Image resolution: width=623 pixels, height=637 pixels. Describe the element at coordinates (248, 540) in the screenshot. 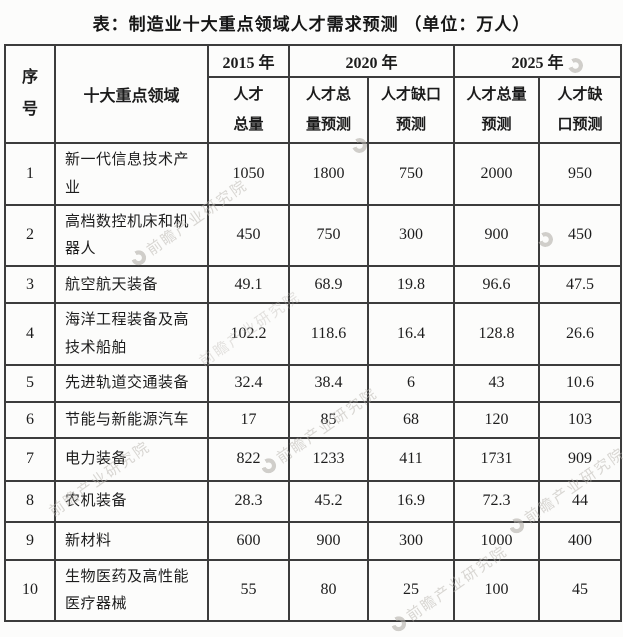

I see `row-value-cell: 600` at that location.